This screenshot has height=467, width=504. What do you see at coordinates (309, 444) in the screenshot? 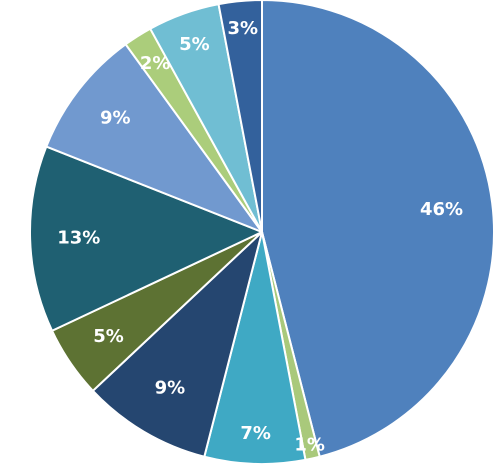
I see `pie-slice-label-2: 1%` at bounding box center [309, 444].